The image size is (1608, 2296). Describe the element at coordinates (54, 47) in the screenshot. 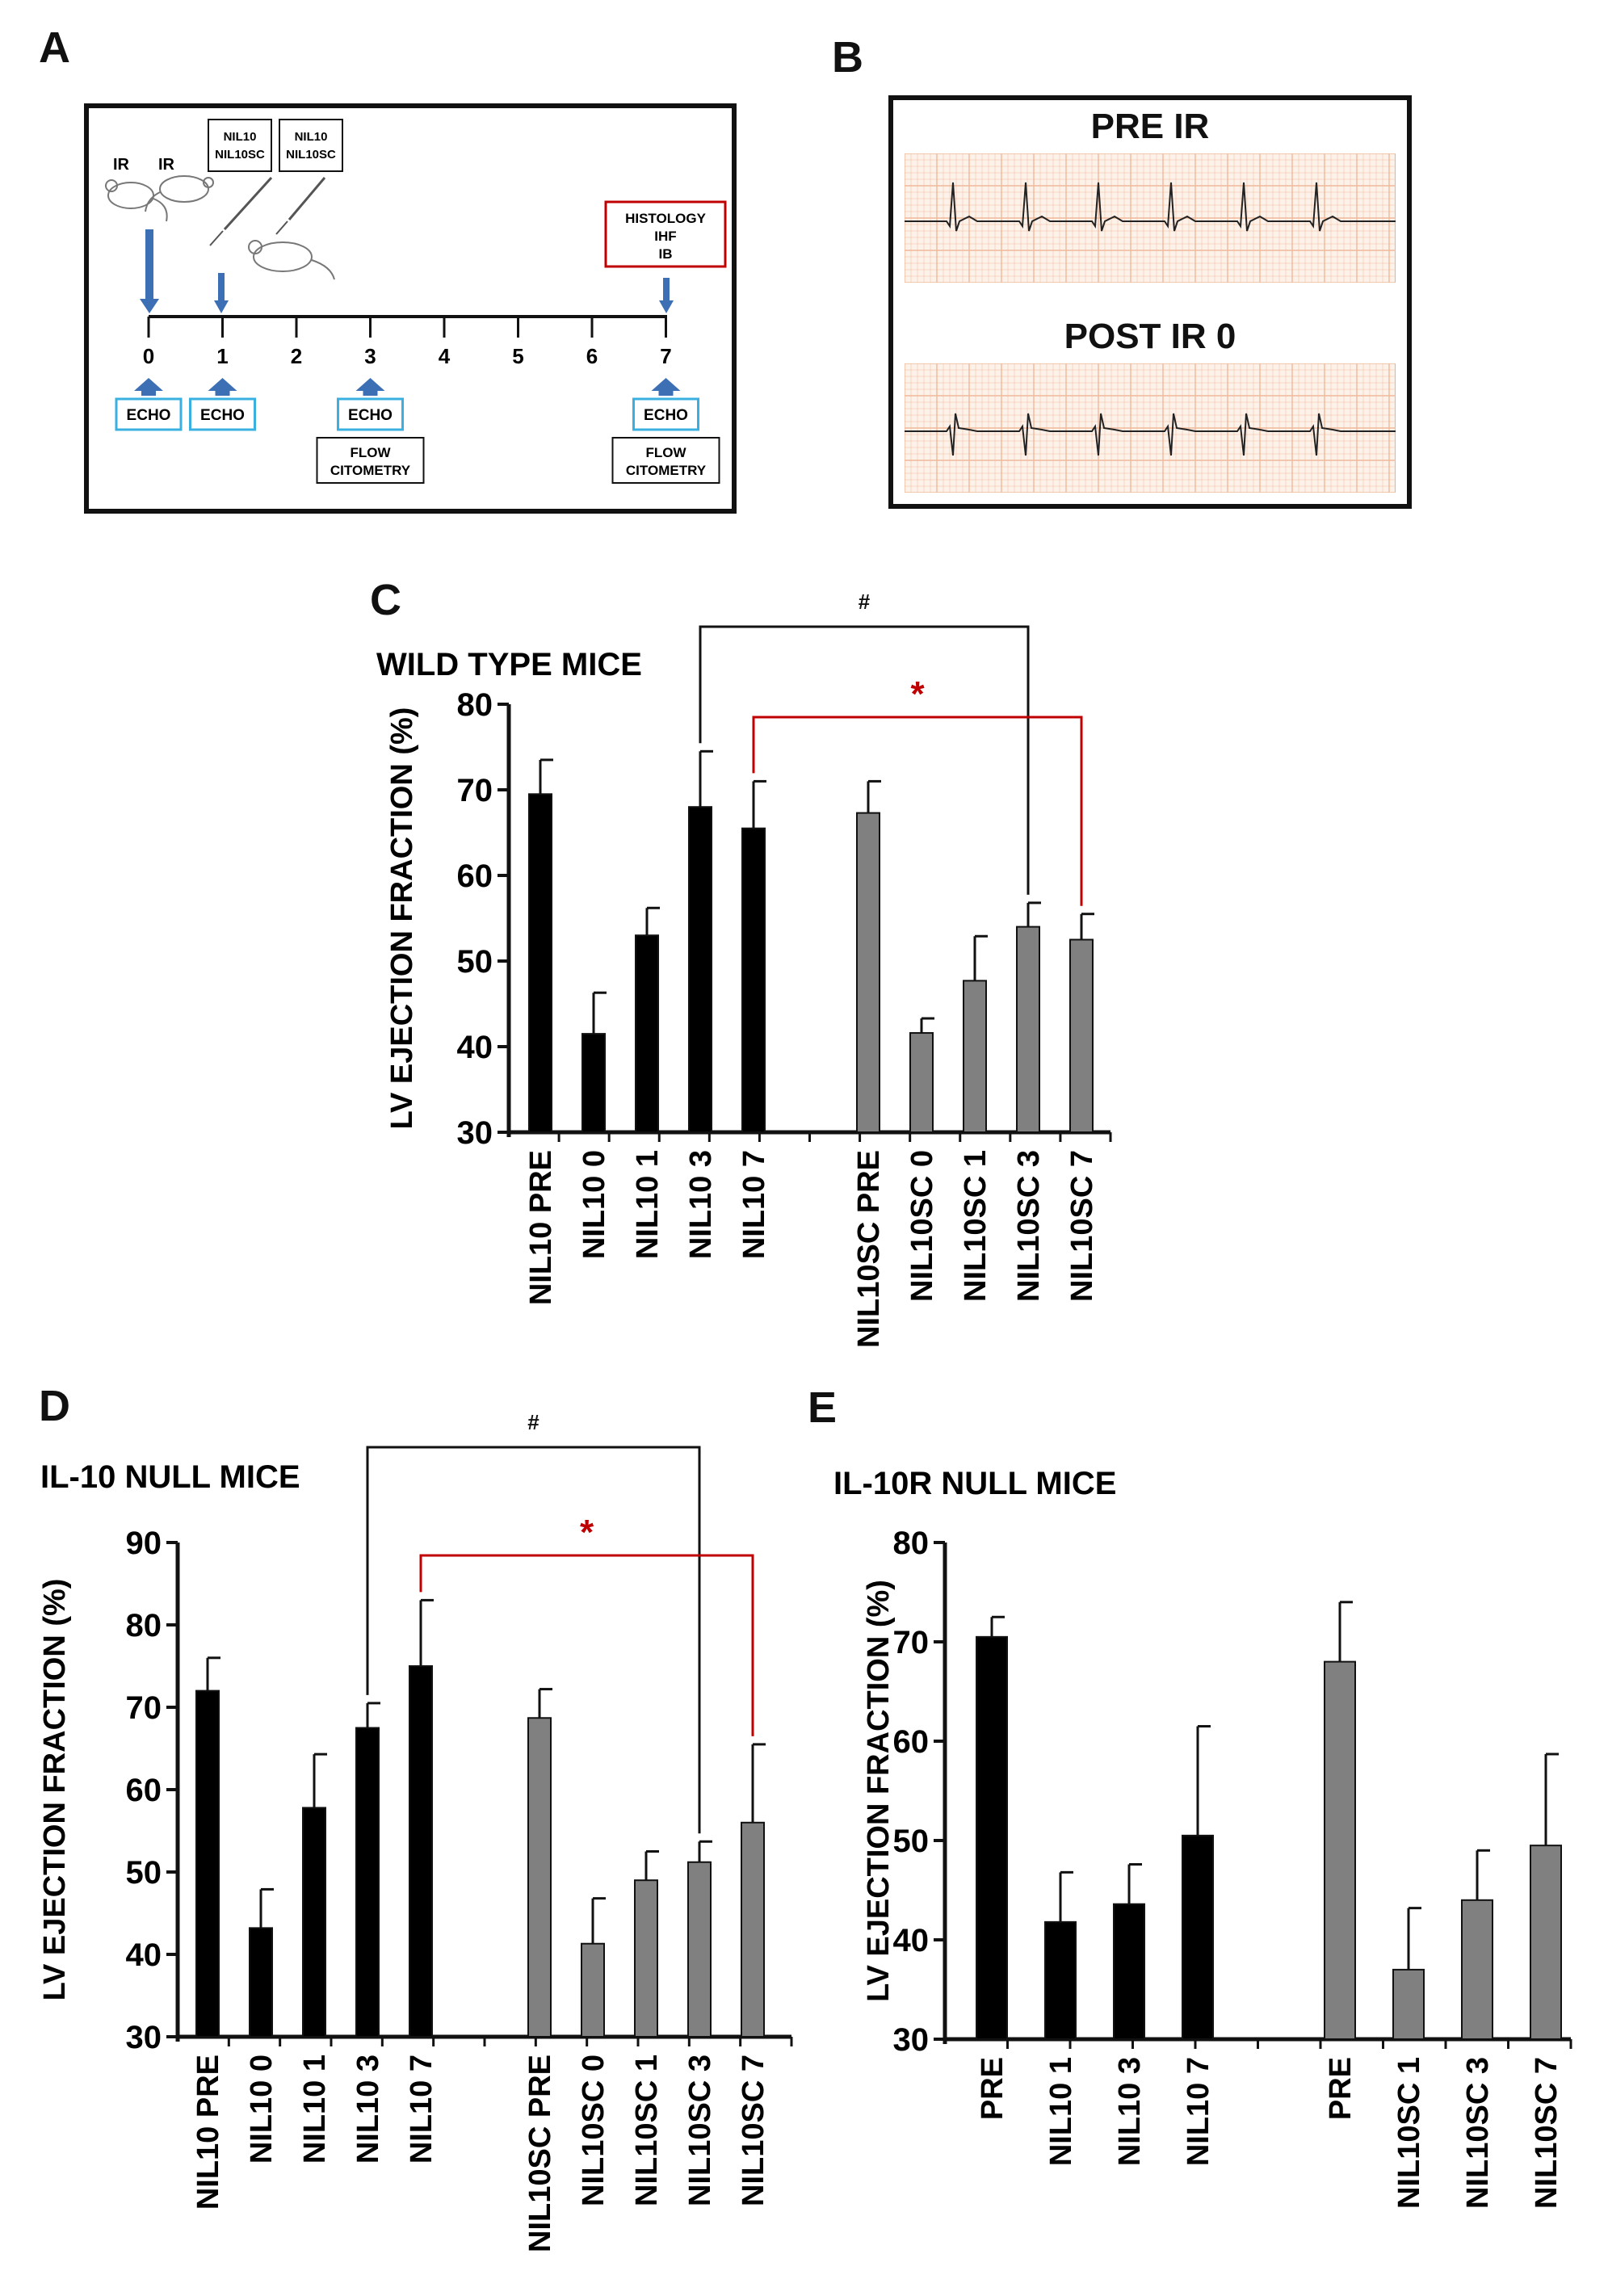

I see `panel-letter-a: A` at that location.